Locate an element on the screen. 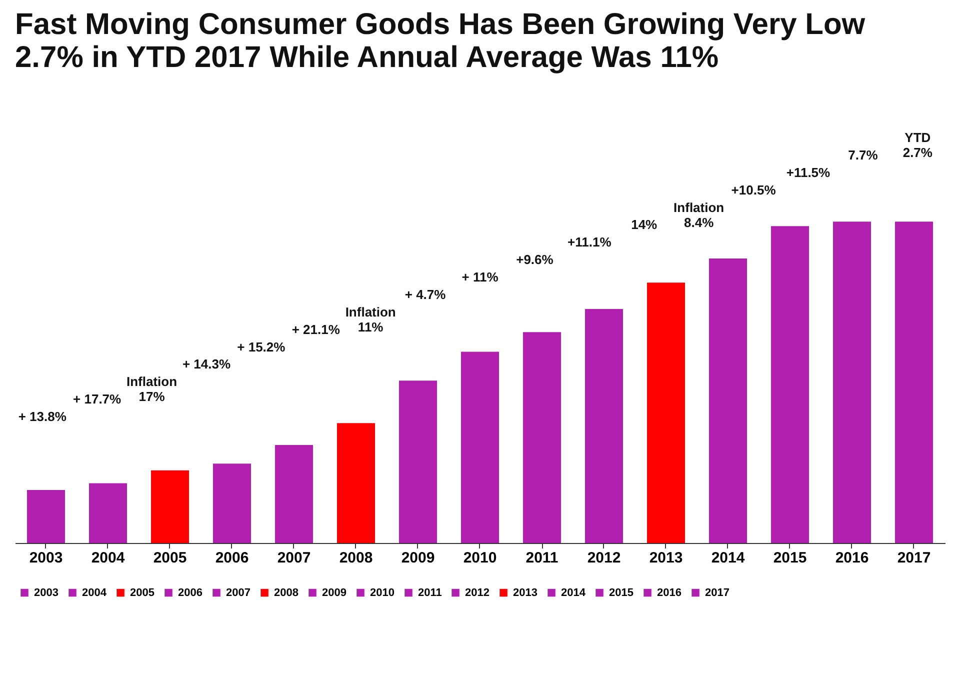 Image resolution: width=974 pixels, height=673 pixels. annotation: +11.1% is located at coordinates (590, 242).